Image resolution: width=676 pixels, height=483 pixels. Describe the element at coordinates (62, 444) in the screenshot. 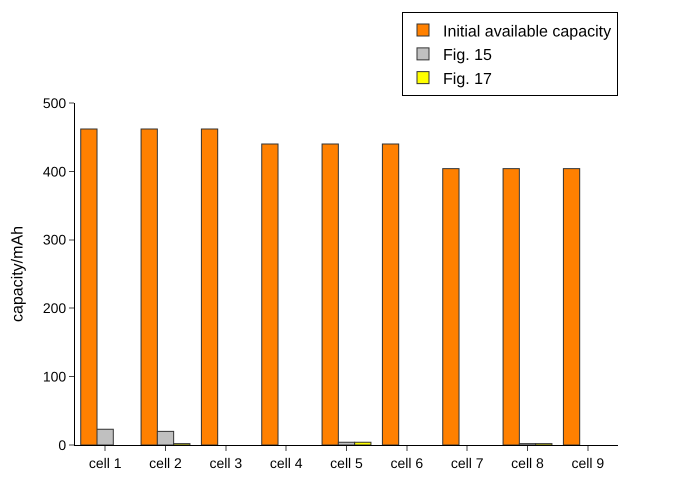

I see `y-tick-label: 0` at that location.